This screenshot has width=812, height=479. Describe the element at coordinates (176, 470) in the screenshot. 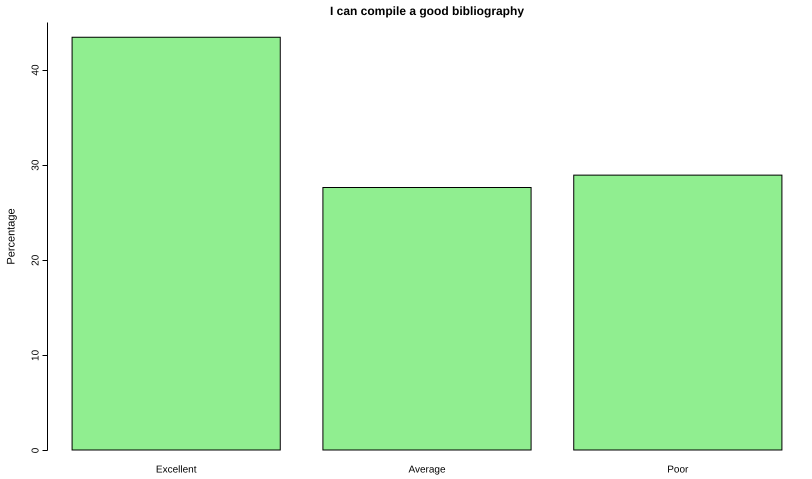

I see `x-tick-label: Excellent` at that location.